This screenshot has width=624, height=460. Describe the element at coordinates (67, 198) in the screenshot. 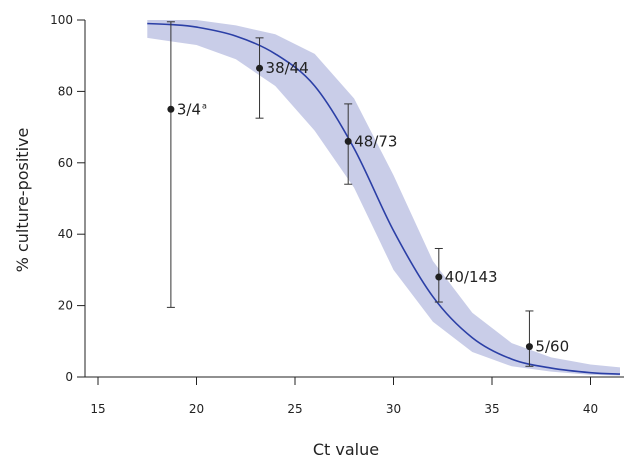

I see `y-ticks: 0 20 40 60 80 100` at that location.